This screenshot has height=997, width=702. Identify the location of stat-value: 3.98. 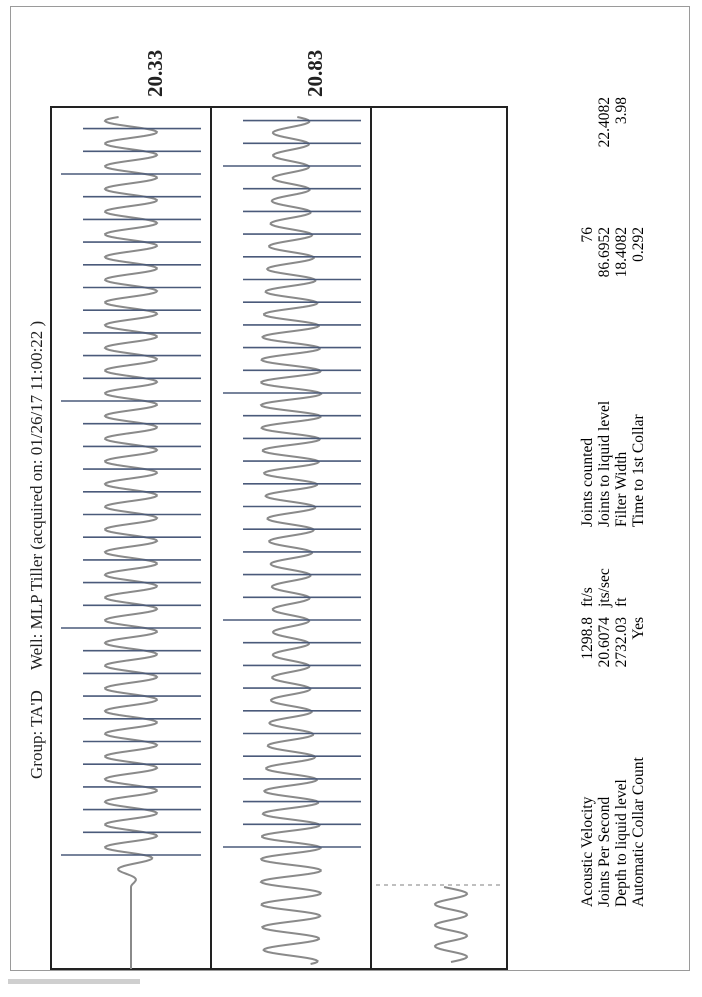
(621, 111).